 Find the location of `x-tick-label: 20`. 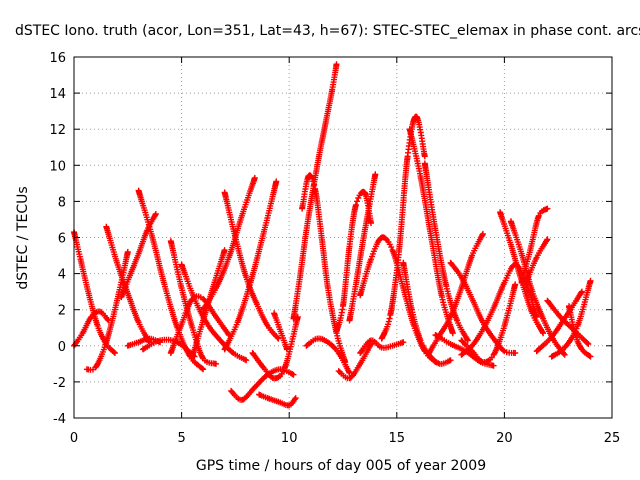

x-tick-label: 20 is located at coordinates (504, 438).